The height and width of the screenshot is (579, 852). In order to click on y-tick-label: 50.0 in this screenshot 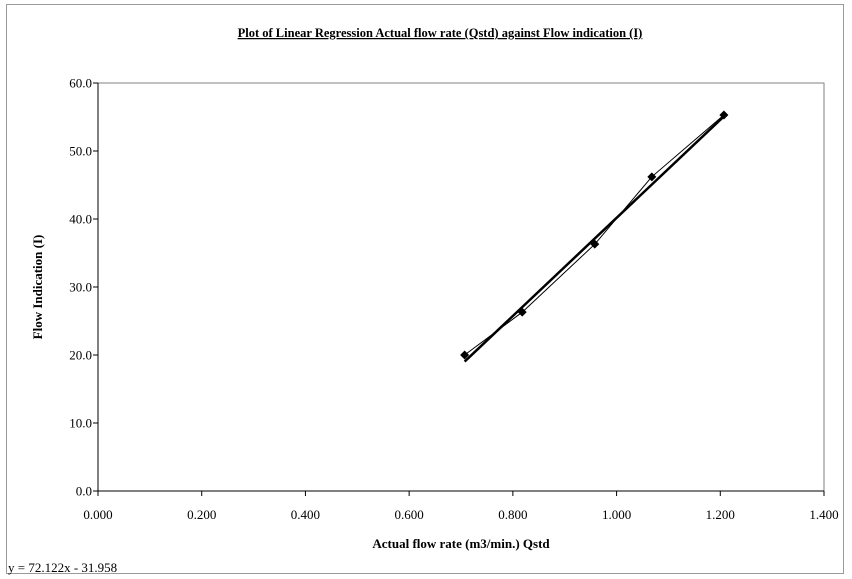, I will do `click(80, 151)`.